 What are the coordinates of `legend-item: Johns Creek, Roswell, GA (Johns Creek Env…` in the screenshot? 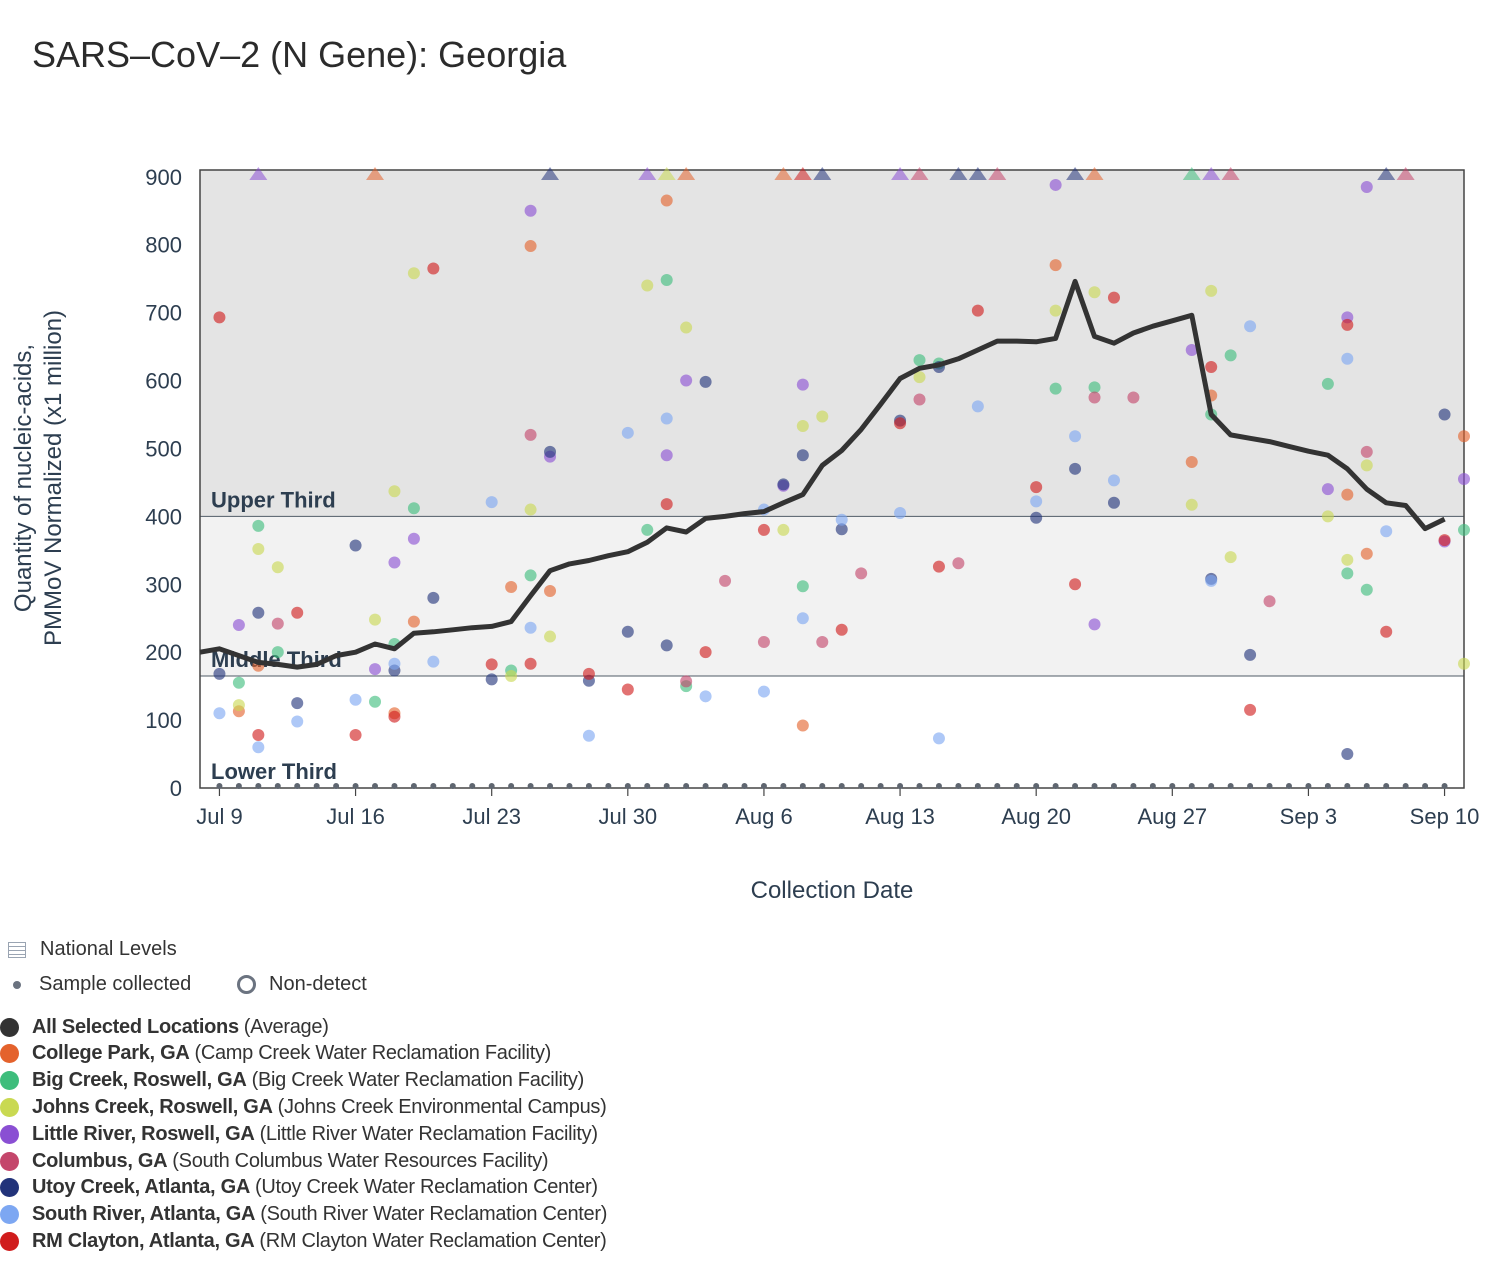 It's located at (303, 1107).